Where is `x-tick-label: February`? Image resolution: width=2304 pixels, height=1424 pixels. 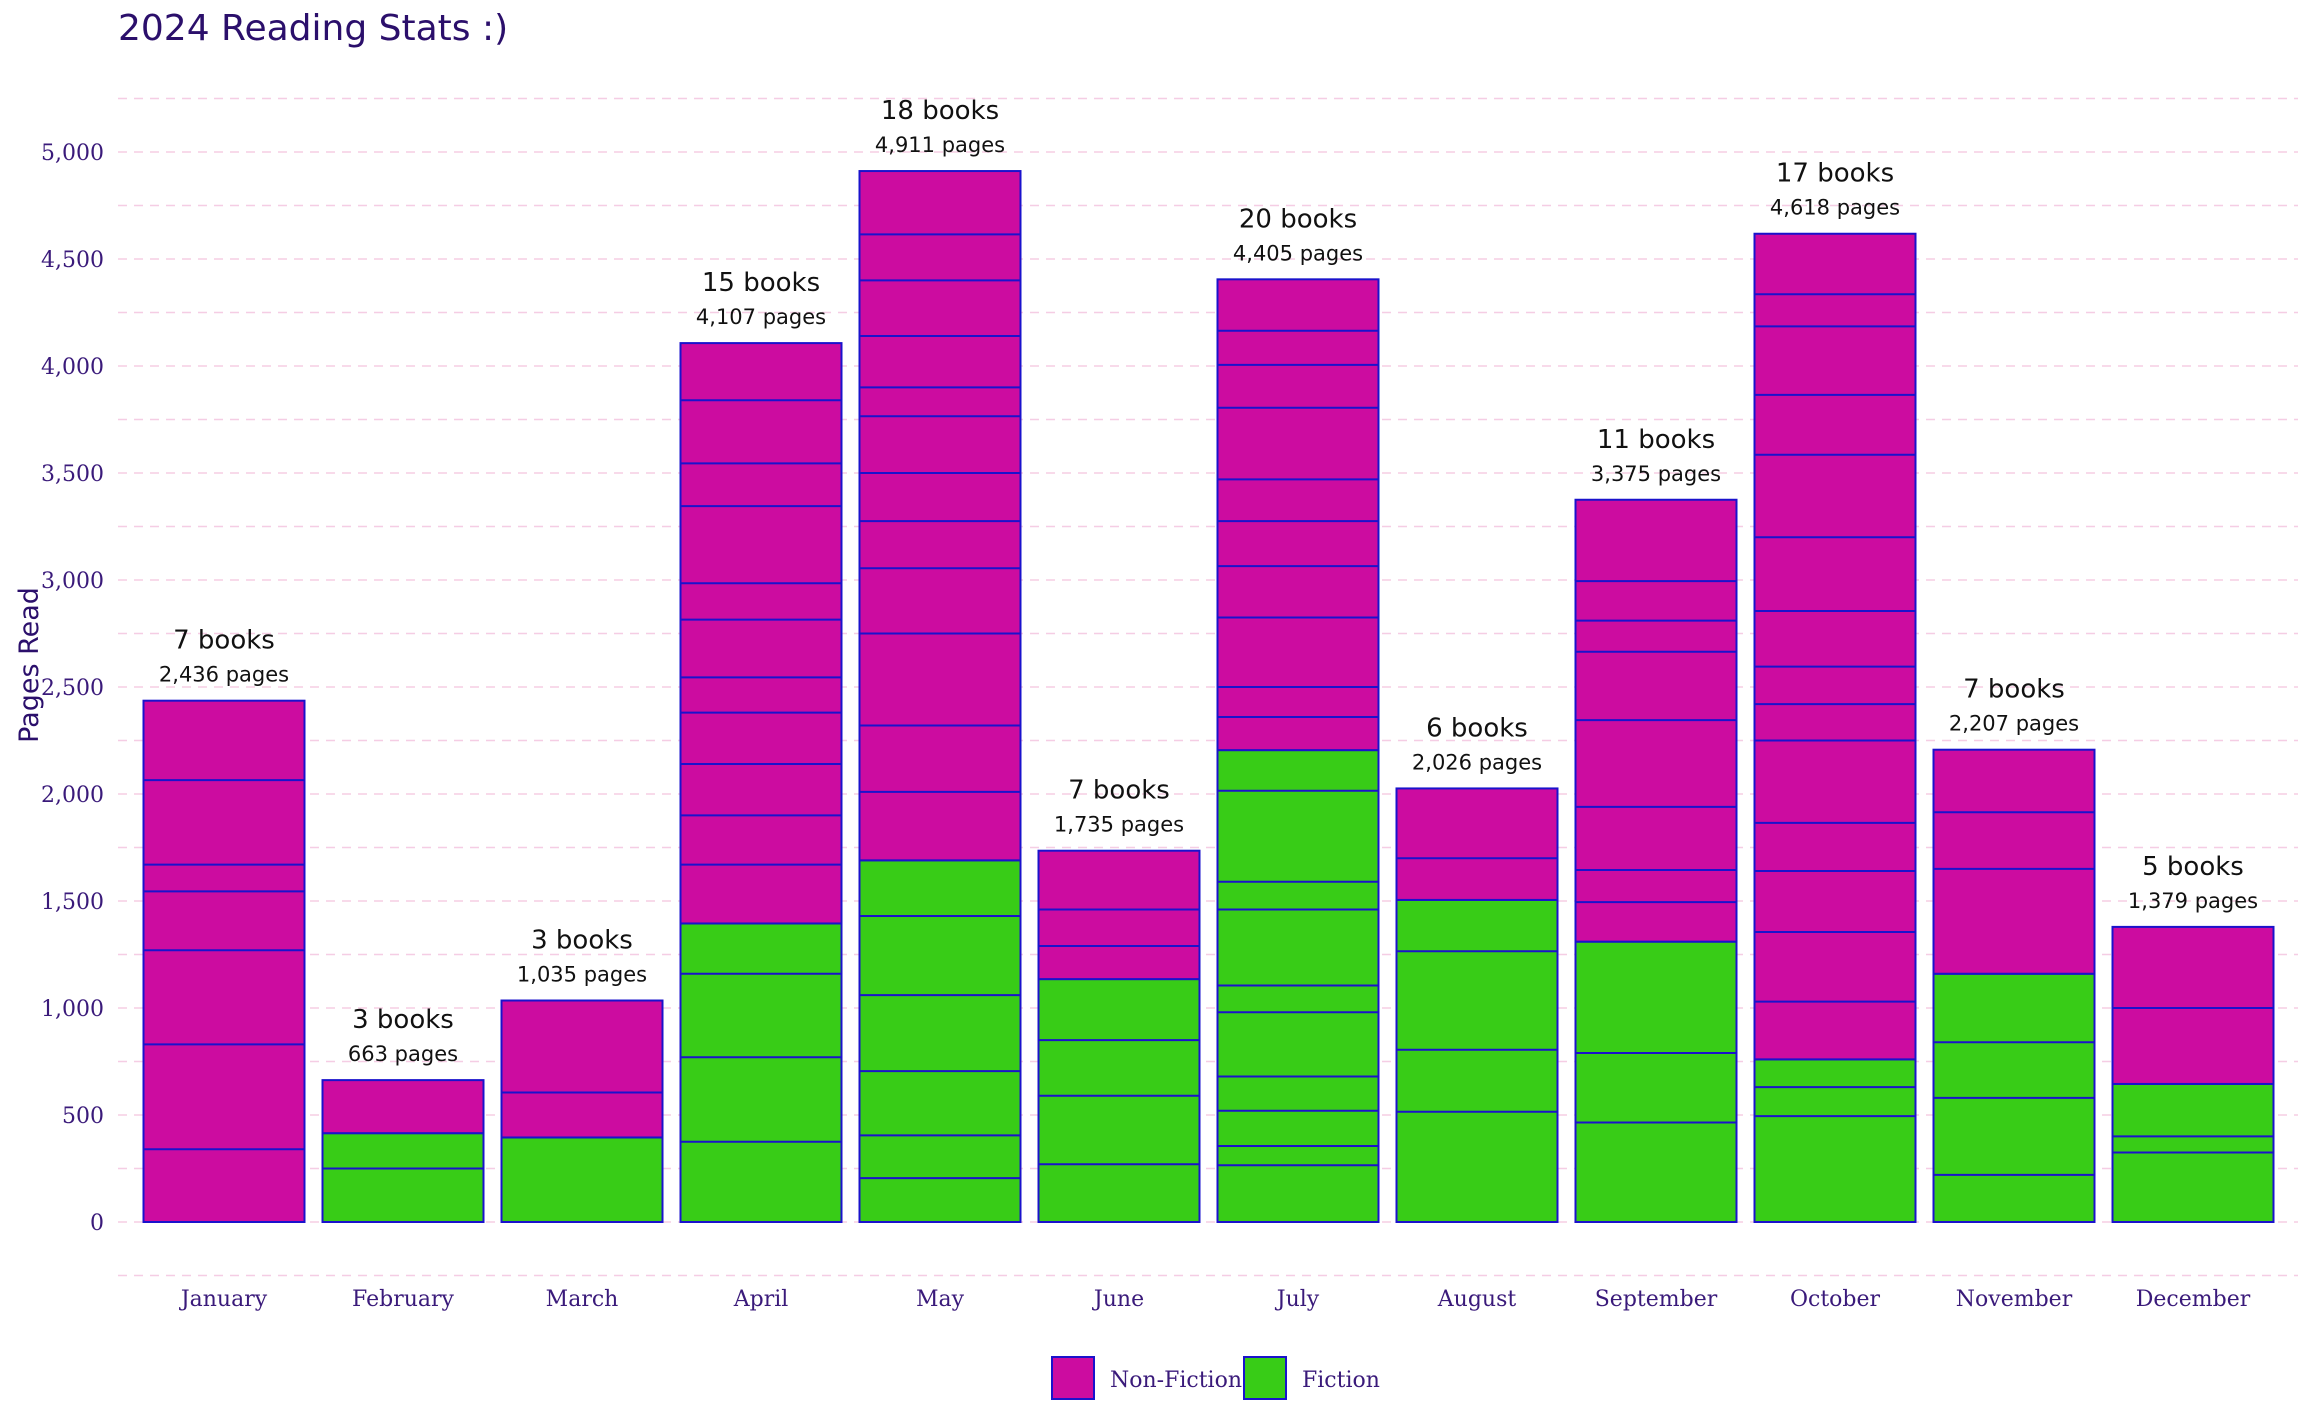 x-tick-label: February is located at coordinates (403, 1299).